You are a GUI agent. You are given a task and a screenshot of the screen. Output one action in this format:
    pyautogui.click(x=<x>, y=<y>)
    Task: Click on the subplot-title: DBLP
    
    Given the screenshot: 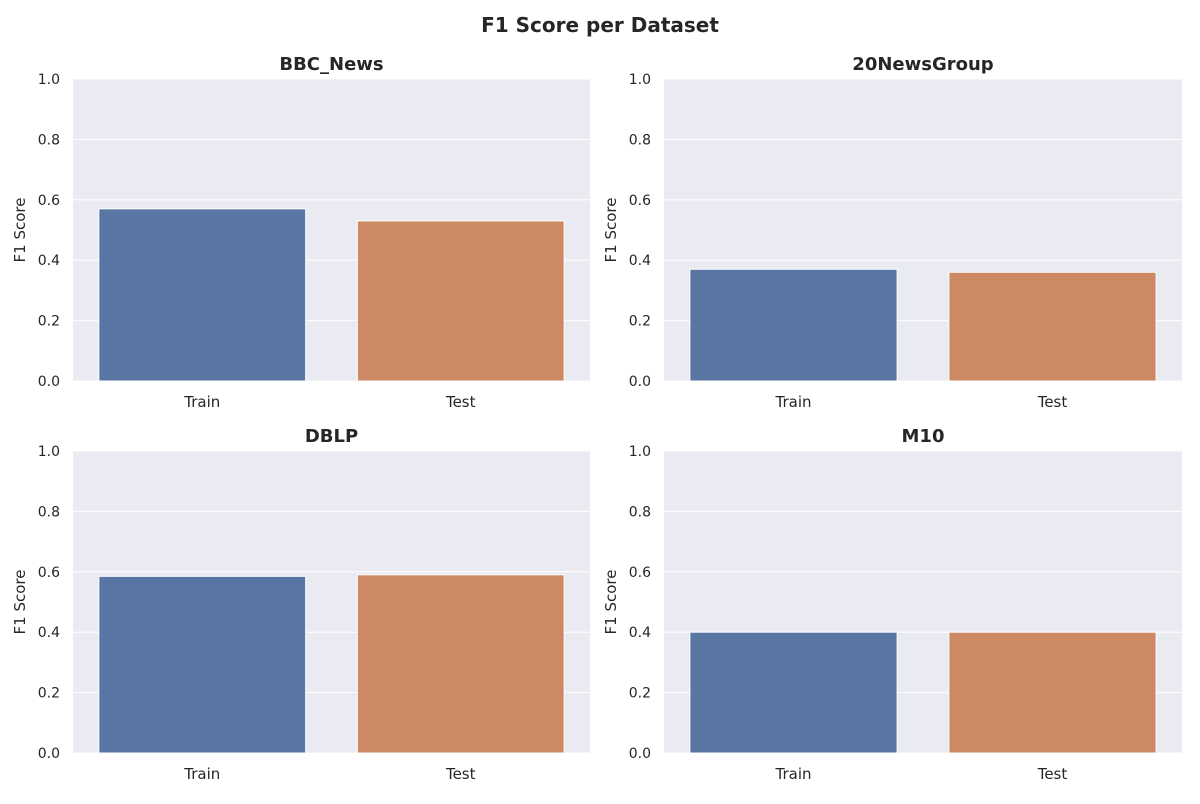 What is the action you would take?
    pyautogui.click(x=331, y=436)
    